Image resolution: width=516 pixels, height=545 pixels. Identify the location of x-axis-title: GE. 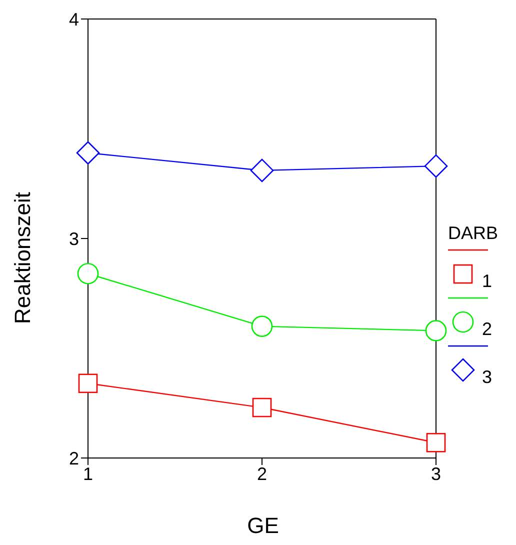
(263, 526).